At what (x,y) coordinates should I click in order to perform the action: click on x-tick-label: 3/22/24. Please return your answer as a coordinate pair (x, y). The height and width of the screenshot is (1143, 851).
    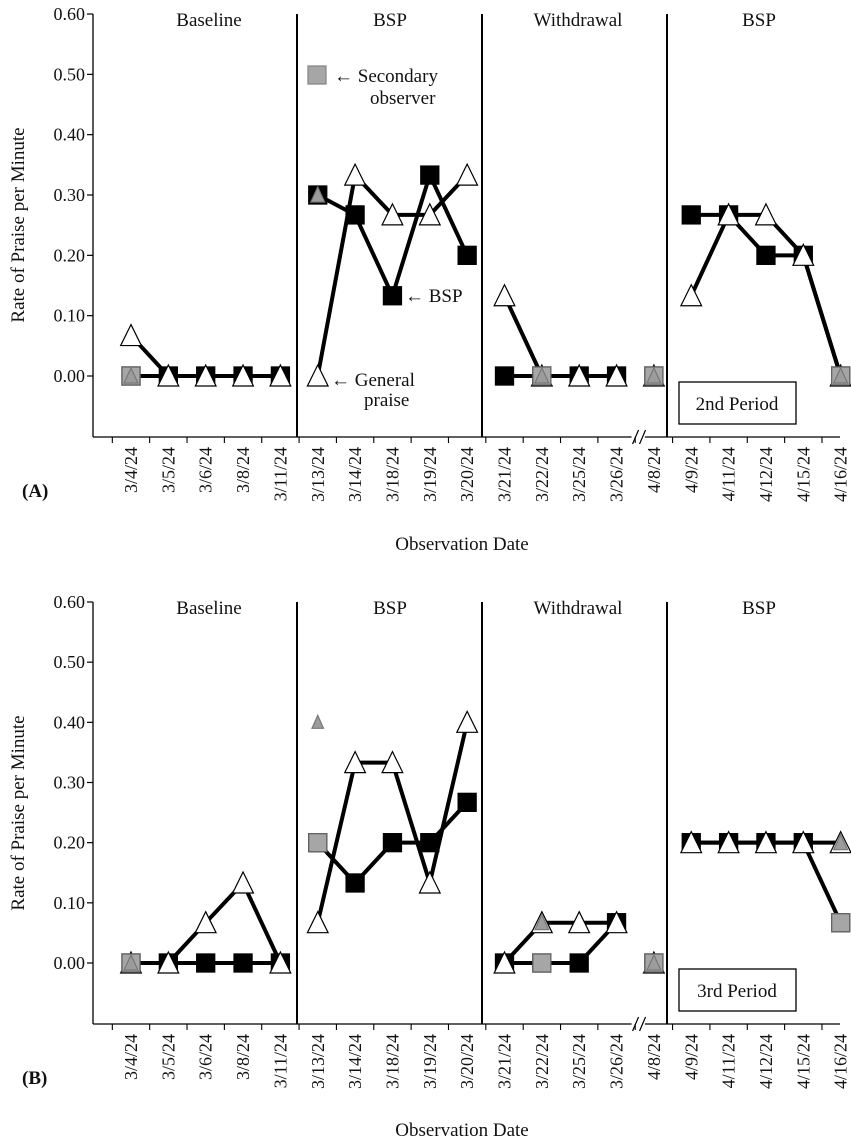
    Looking at the image, I should click on (542, 1061).